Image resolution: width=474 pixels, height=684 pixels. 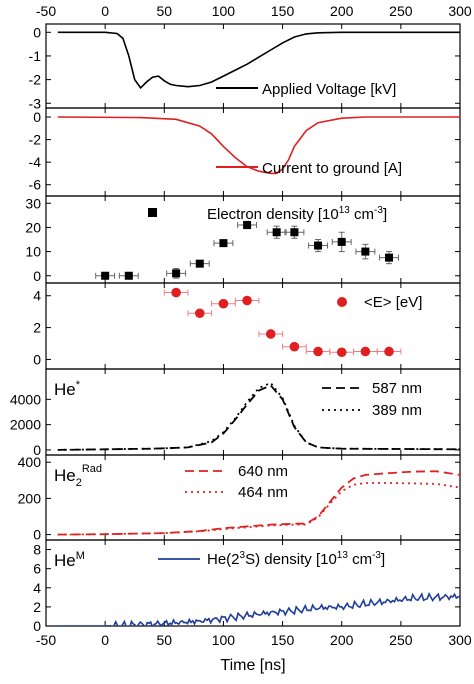 What do you see at coordinates (25, 425) in the screenshot?
I see `y-tick-label: 2000` at bounding box center [25, 425].